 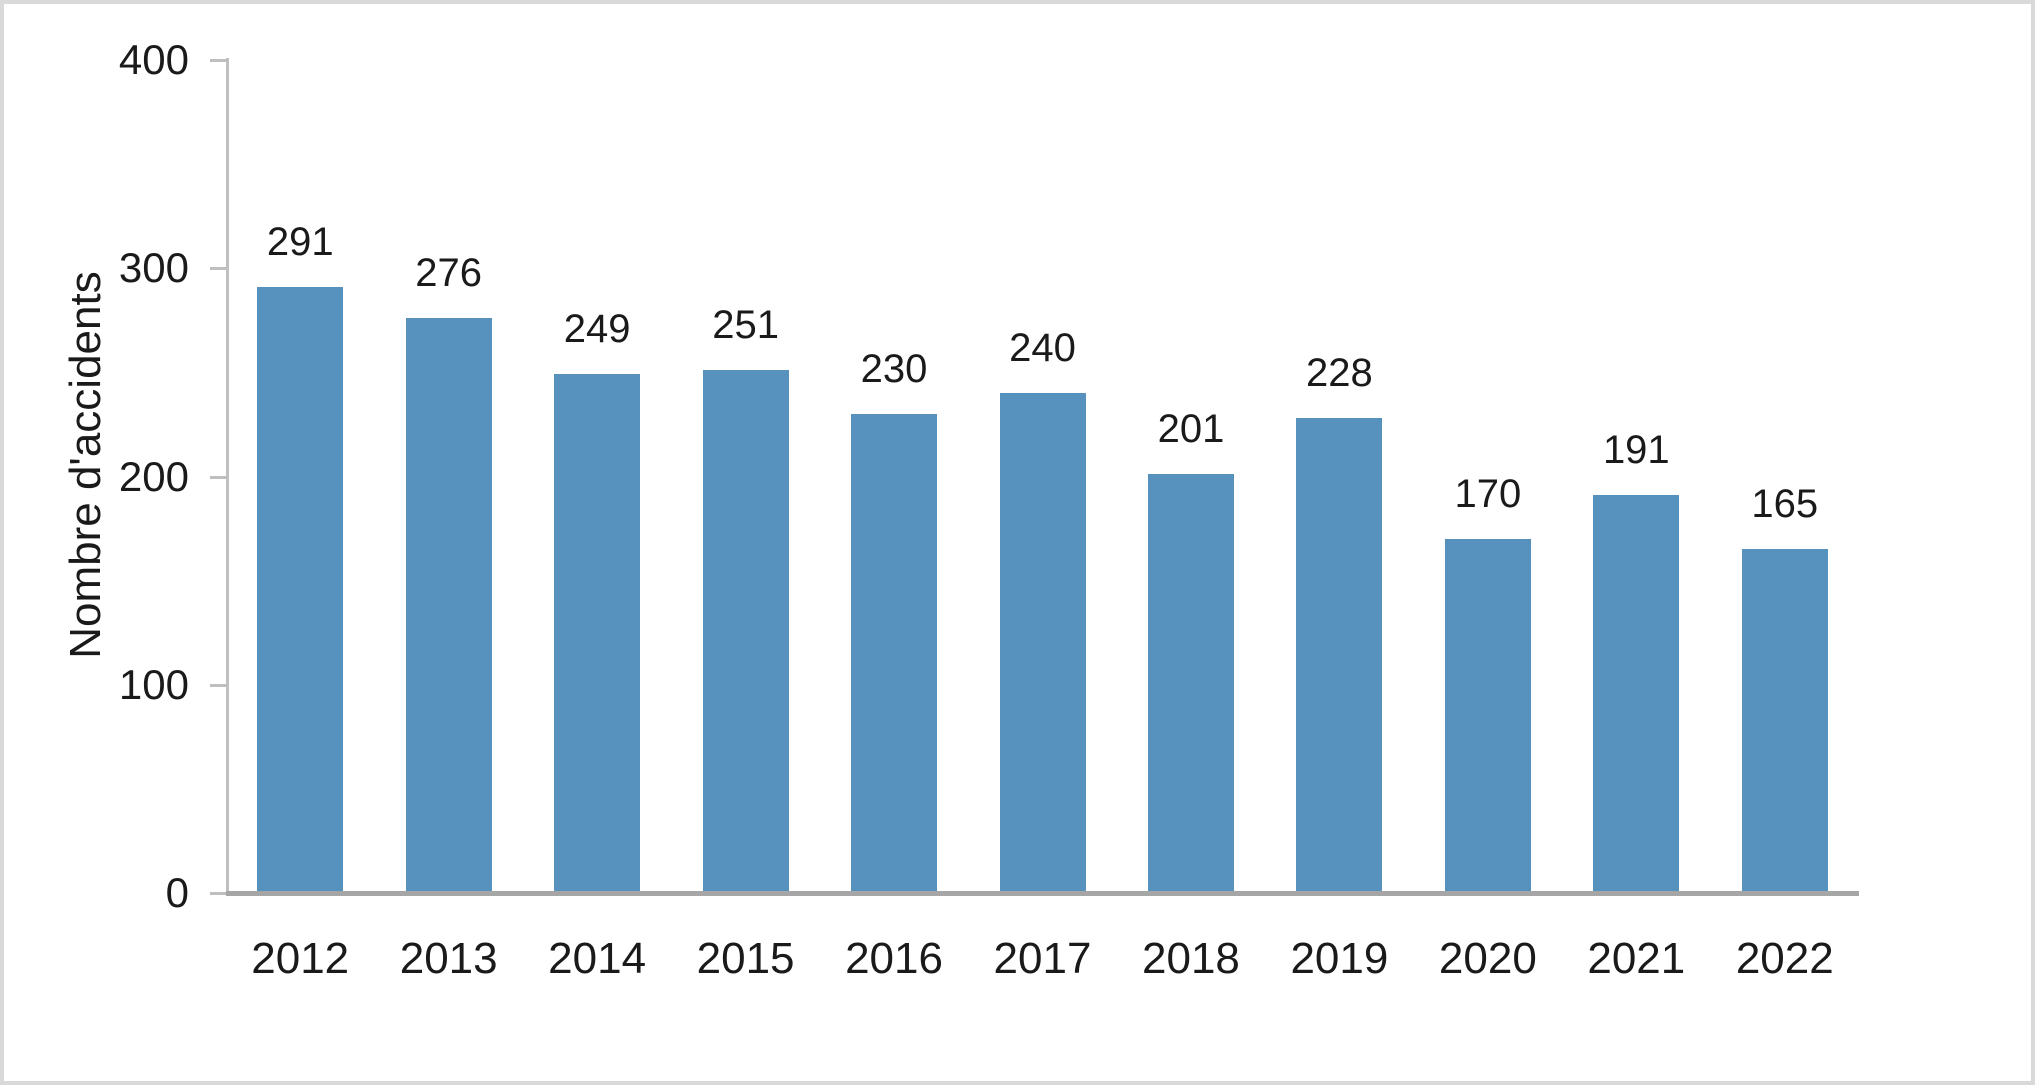 What do you see at coordinates (1784, 721) in the screenshot?
I see `bar-2022` at bounding box center [1784, 721].